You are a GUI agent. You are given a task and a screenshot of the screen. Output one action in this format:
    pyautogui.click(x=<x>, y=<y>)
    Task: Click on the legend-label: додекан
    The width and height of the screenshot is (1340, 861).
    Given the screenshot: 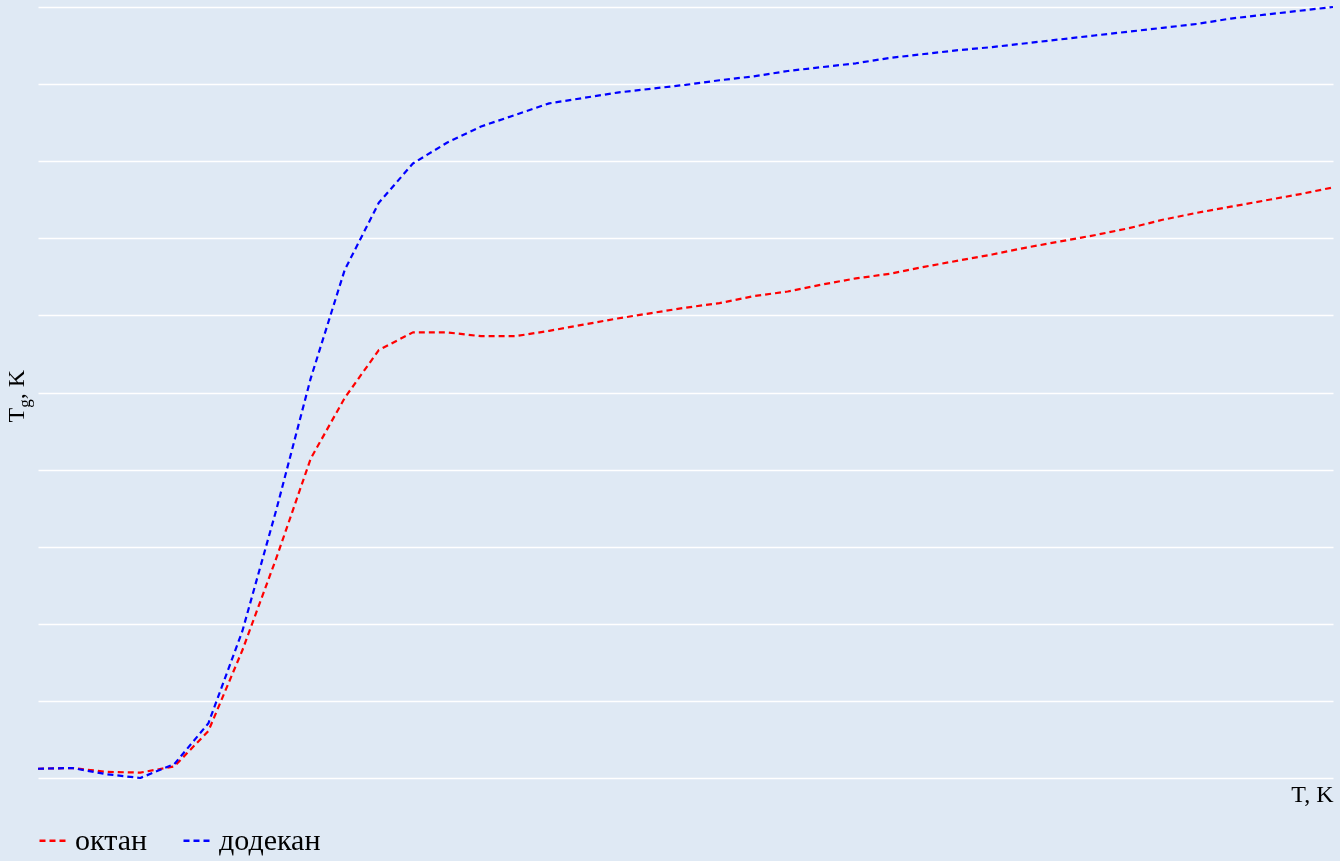 What is the action you would take?
    pyautogui.click(x=270, y=839)
    